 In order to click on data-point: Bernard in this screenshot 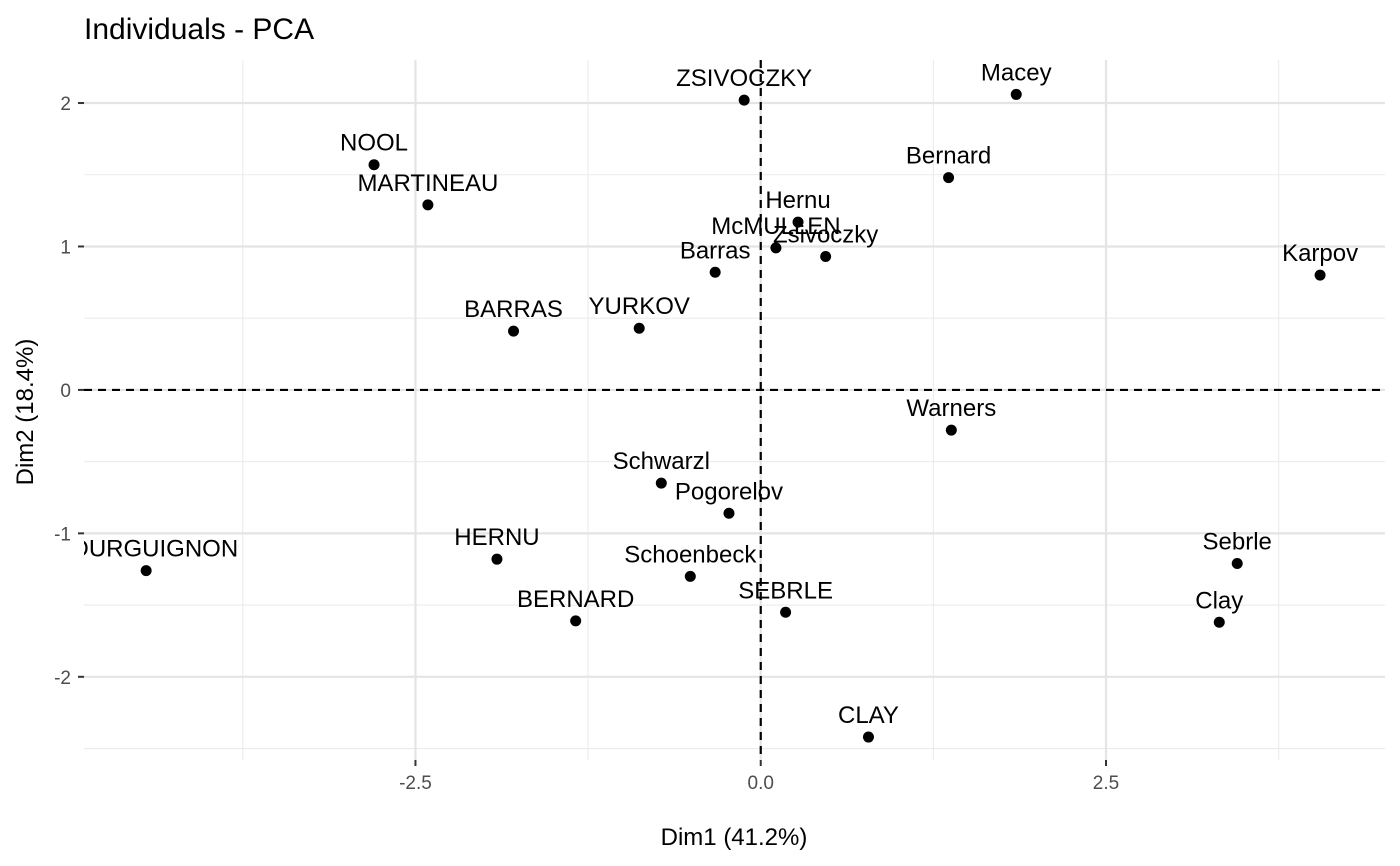, I will do `click(948, 163)`.